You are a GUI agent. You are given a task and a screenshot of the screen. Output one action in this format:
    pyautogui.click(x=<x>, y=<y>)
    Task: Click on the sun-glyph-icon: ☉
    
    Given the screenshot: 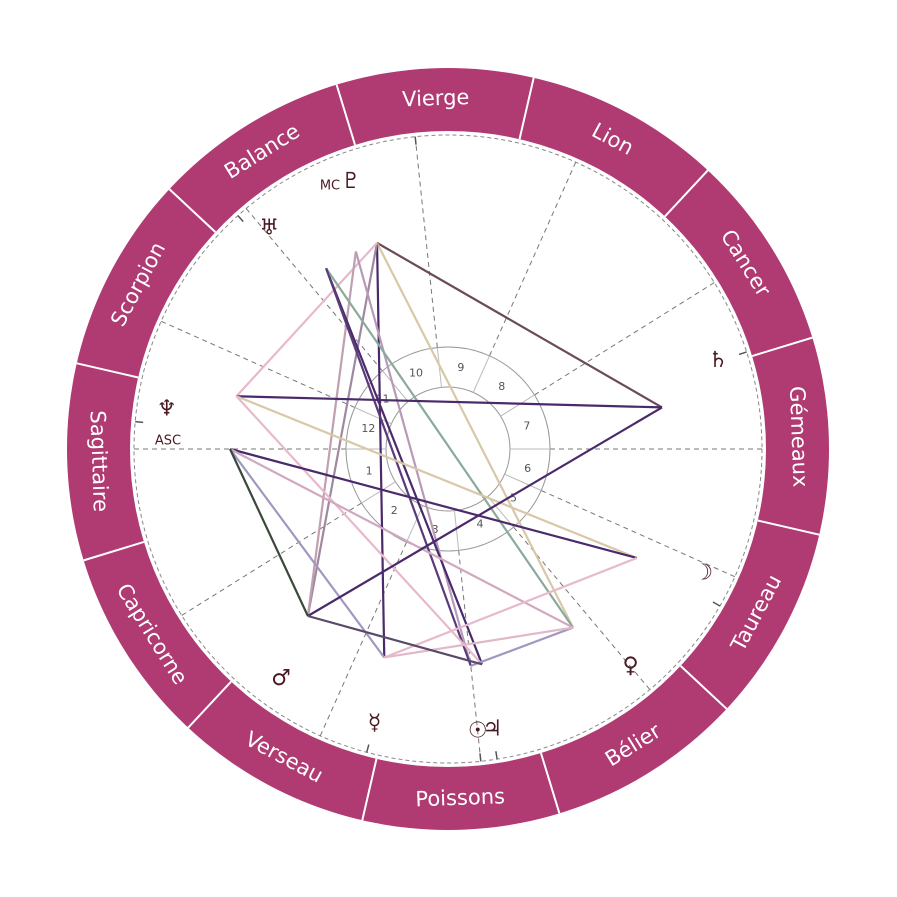 What is the action you would take?
    pyautogui.click(x=478, y=730)
    